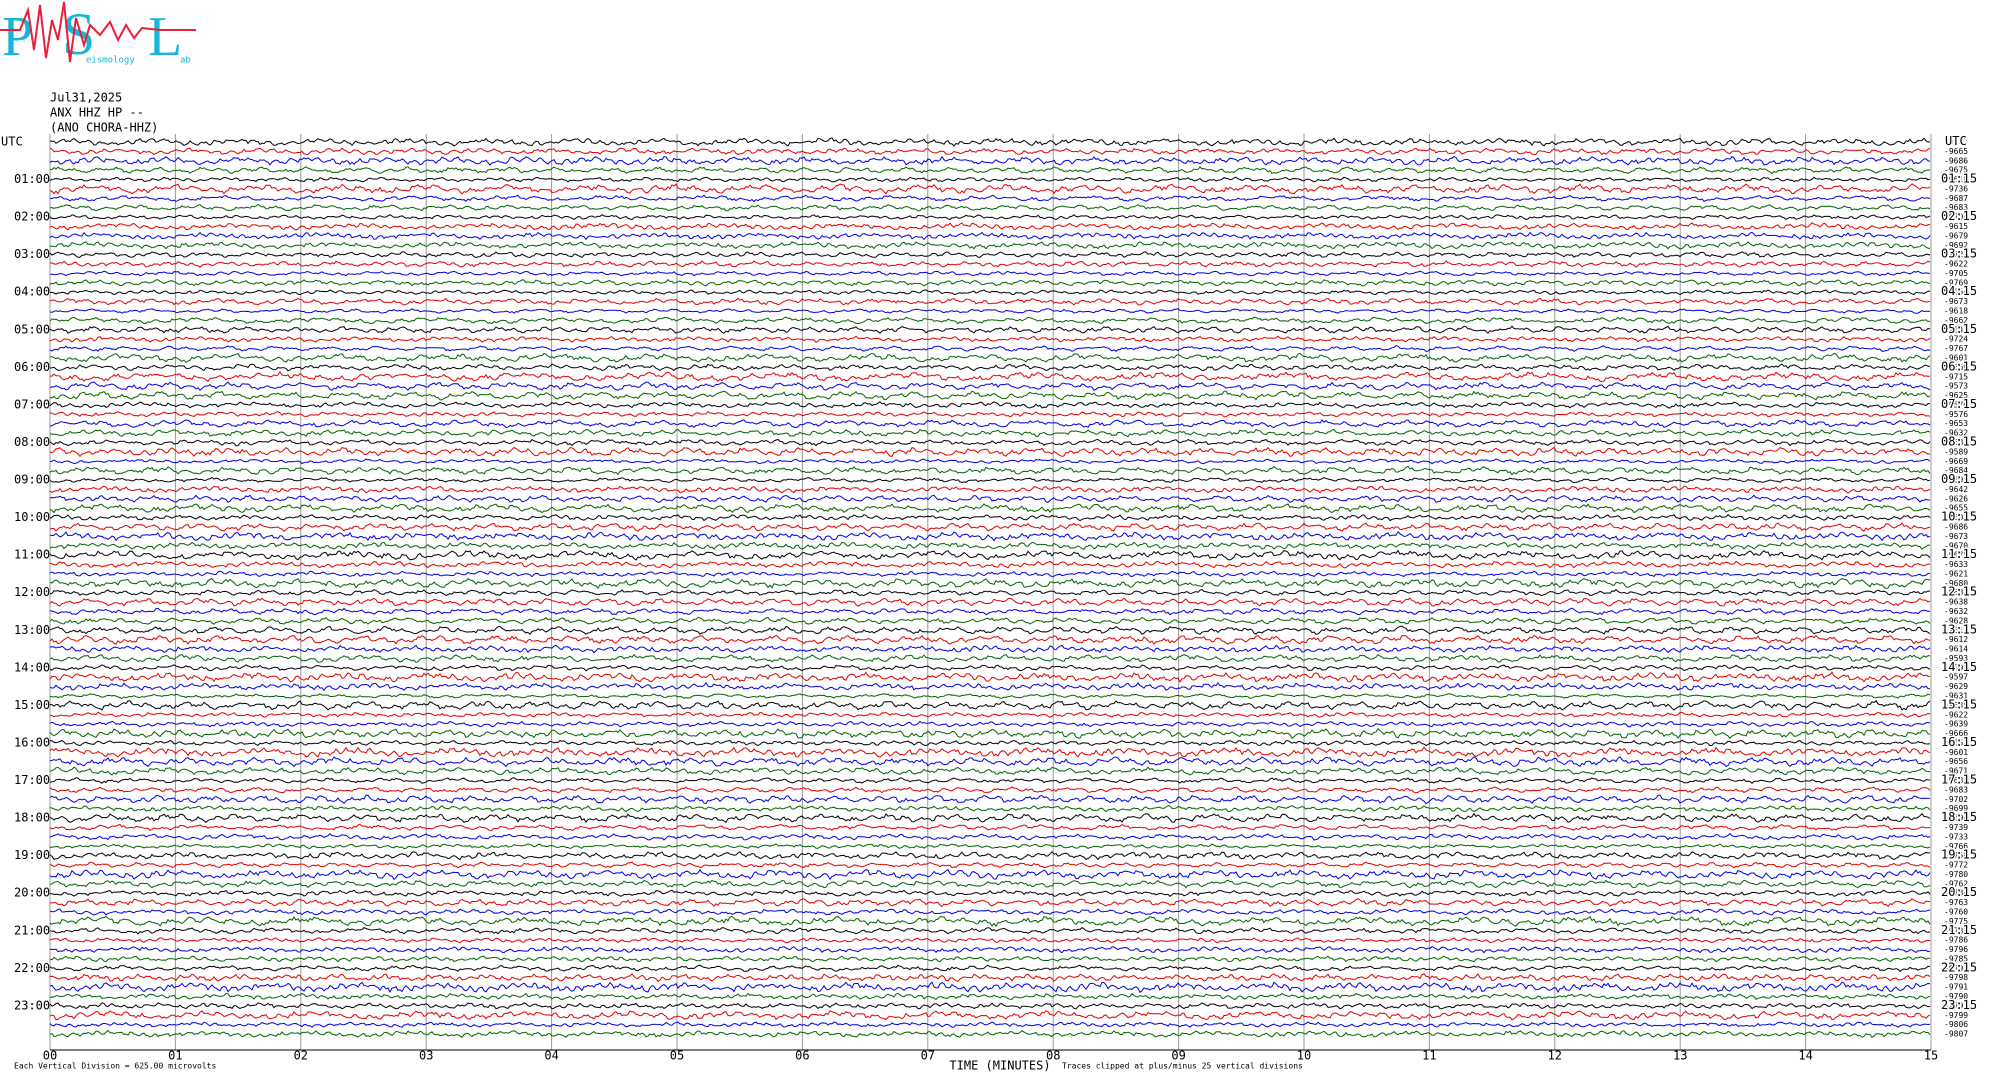  Describe the element at coordinates (1956, 245) in the screenshot. I see `row-offset: -9692` at that location.